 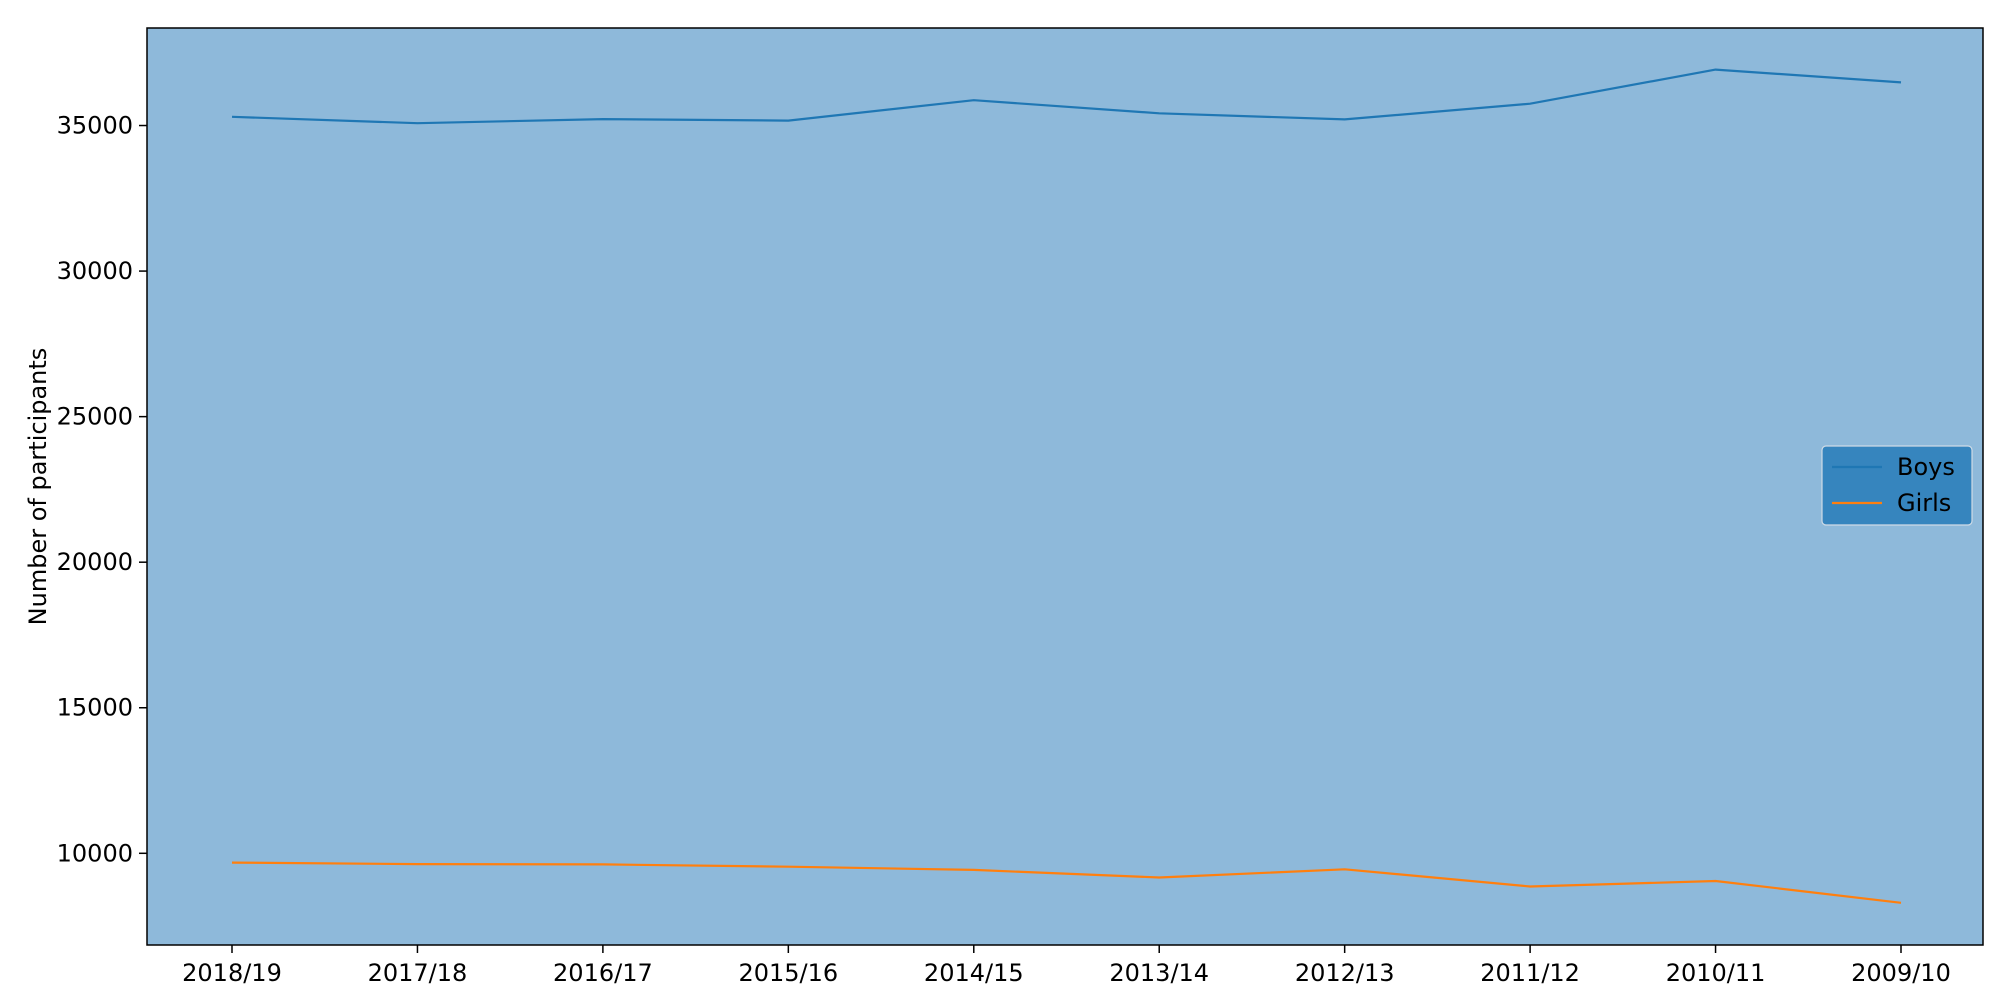 I want to click on y-axis: 10000 15000 20000 25000 30000 35000, so click(x=102, y=489).